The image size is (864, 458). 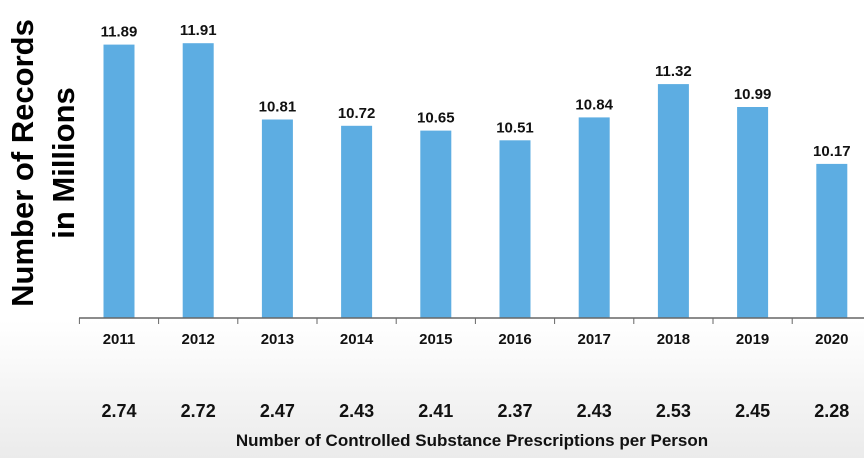 I want to click on data-label-2011: 11.89, so click(x=119, y=32).